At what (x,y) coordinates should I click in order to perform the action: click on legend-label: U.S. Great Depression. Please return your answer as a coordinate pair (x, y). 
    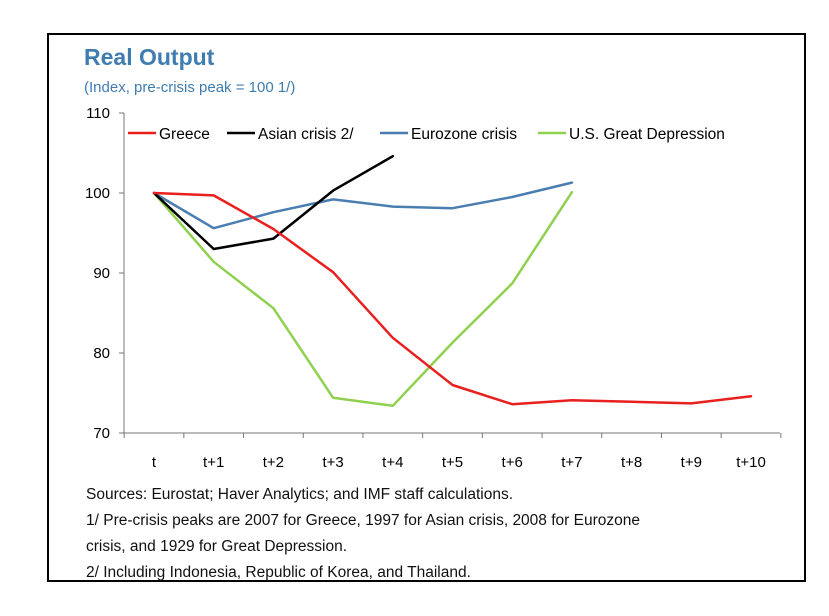
    Looking at the image, I should click on (647, 134).